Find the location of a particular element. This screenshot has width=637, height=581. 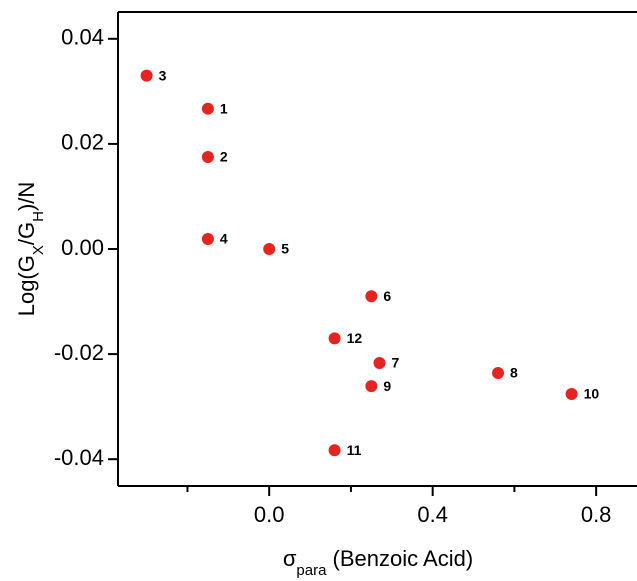

y-axis-label-part: )/N is located at coordinates (26, 196).